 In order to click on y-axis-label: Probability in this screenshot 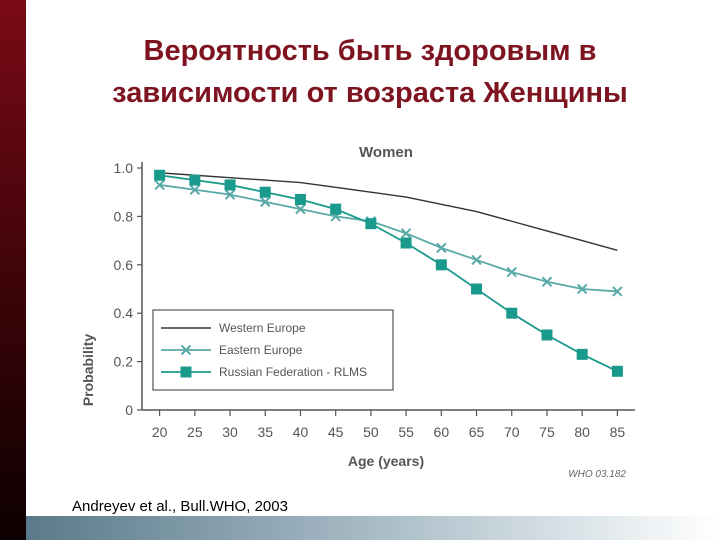, I will do `click(88, 370)`.